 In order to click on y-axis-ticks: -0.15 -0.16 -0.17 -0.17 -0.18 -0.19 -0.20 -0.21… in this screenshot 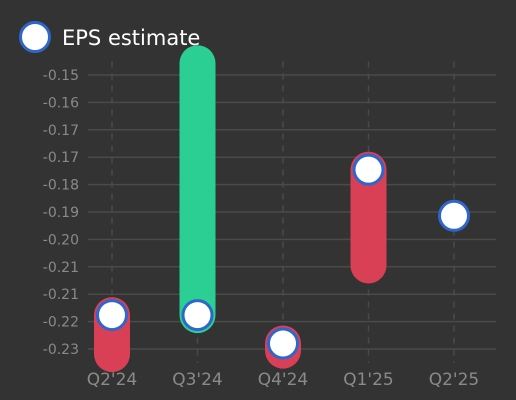, I will do `click(61, 213)`.